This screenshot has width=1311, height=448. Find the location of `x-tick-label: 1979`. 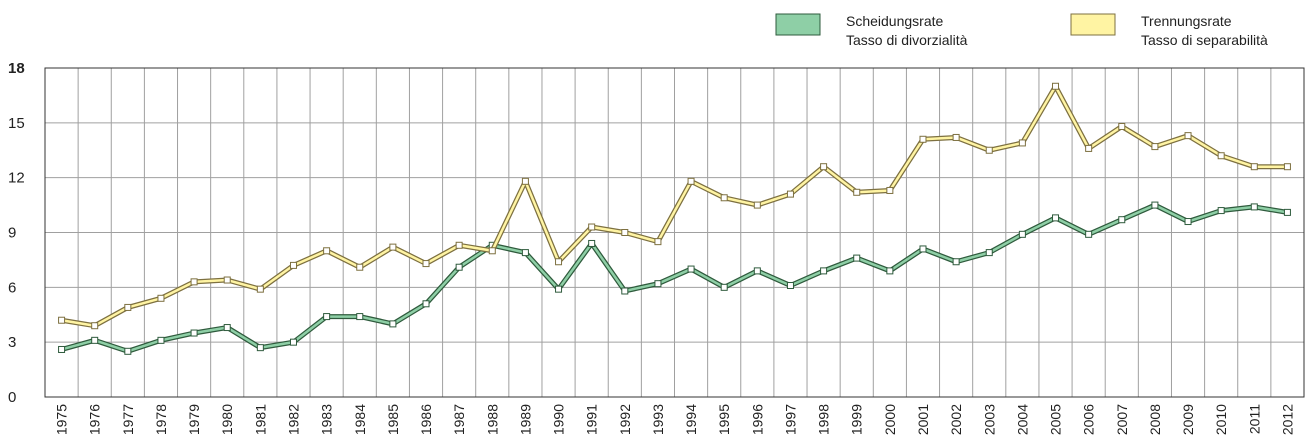

x-tick-label: 1979 is located at coordinates (194, 419).